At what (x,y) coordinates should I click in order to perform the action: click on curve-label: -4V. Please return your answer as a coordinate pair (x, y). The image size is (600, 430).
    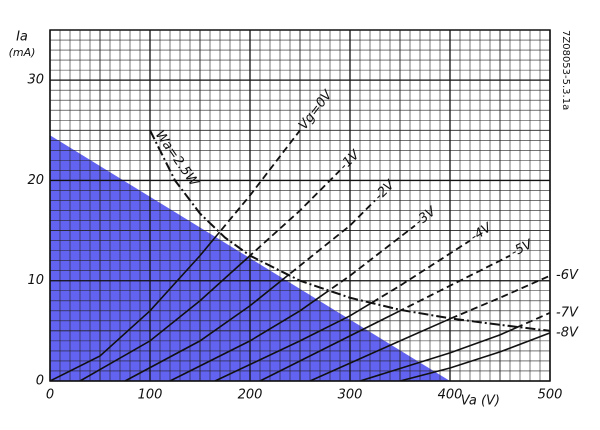
    Looking at the image, I should click on (481, 232).